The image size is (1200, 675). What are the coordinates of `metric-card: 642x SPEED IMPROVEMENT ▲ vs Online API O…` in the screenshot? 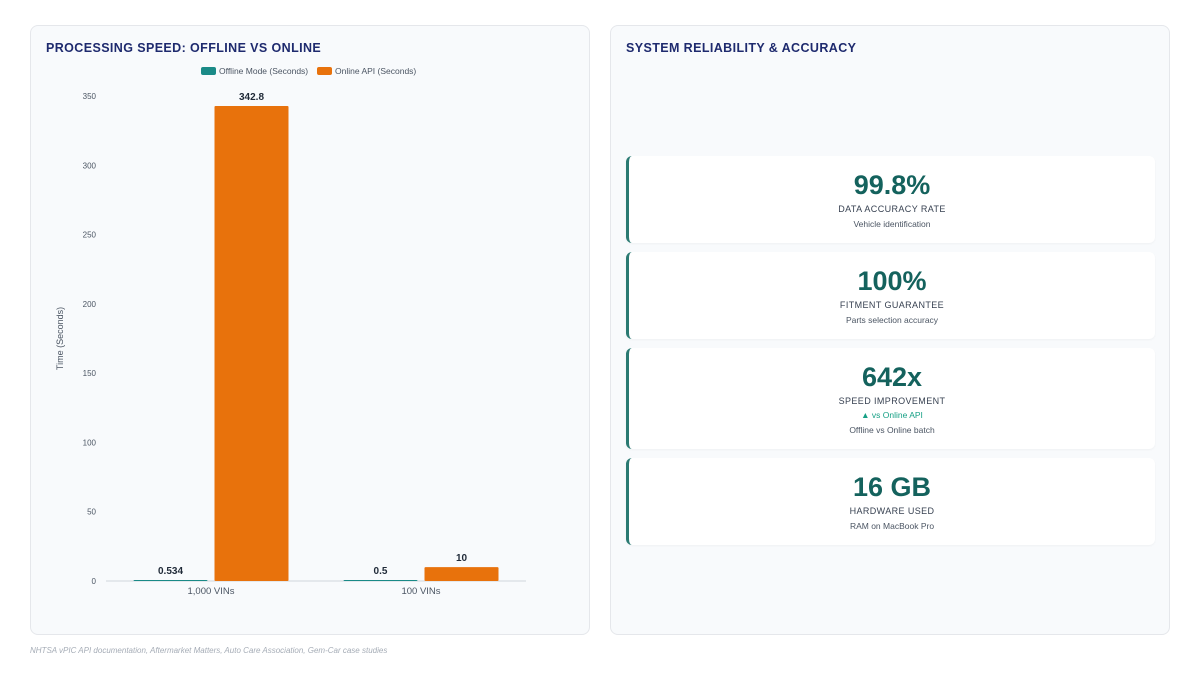 It's located at (890, 398).